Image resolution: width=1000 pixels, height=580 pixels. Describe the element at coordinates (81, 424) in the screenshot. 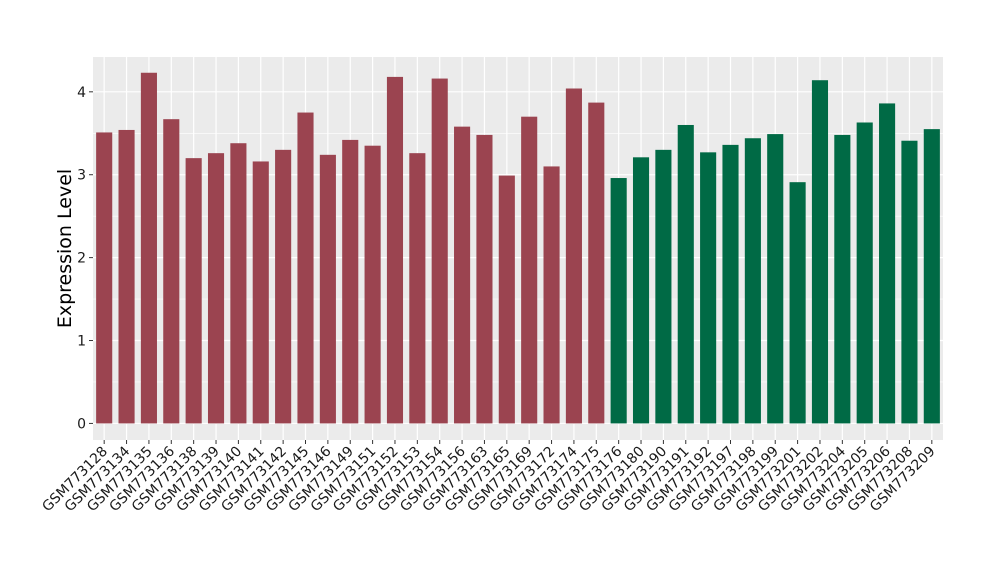

I see `y-tick-label: 0` at that location.